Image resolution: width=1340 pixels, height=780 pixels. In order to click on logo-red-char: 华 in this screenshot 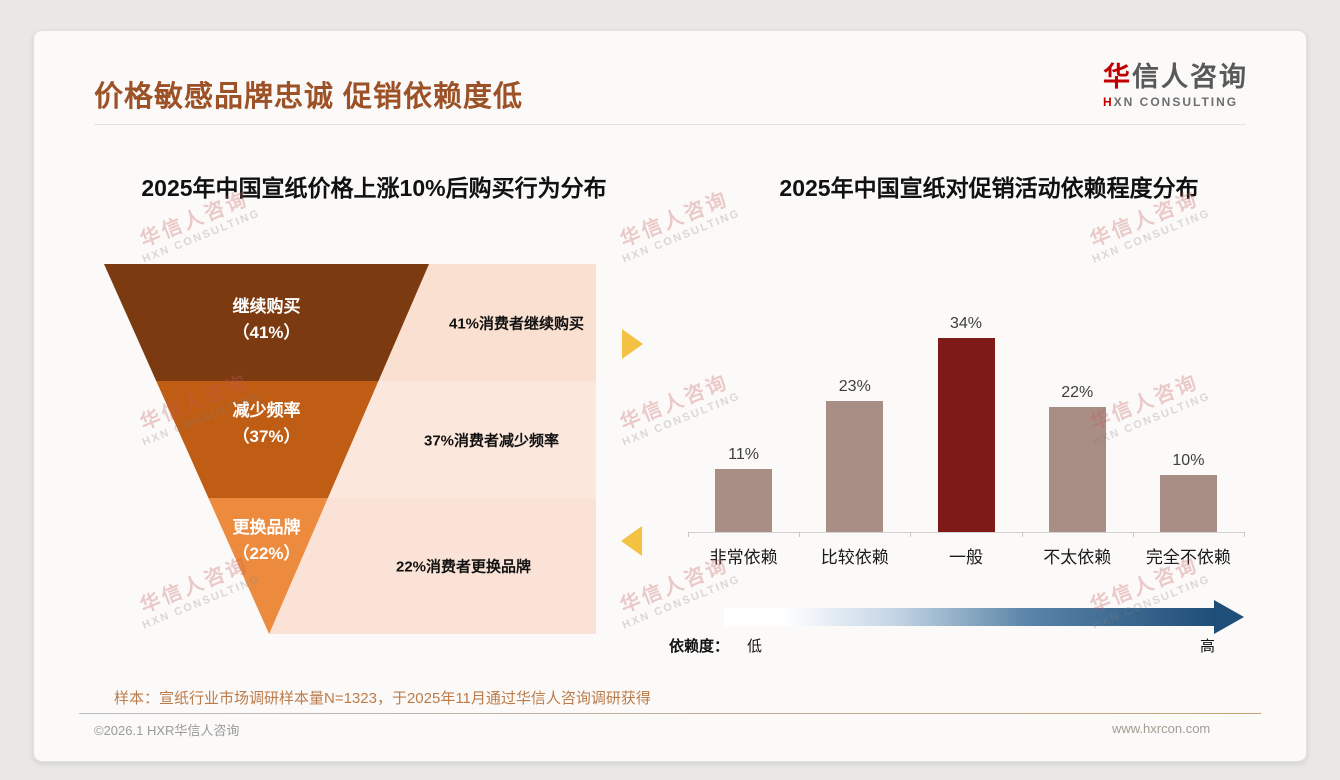, I will do `click(1117, 77)`.